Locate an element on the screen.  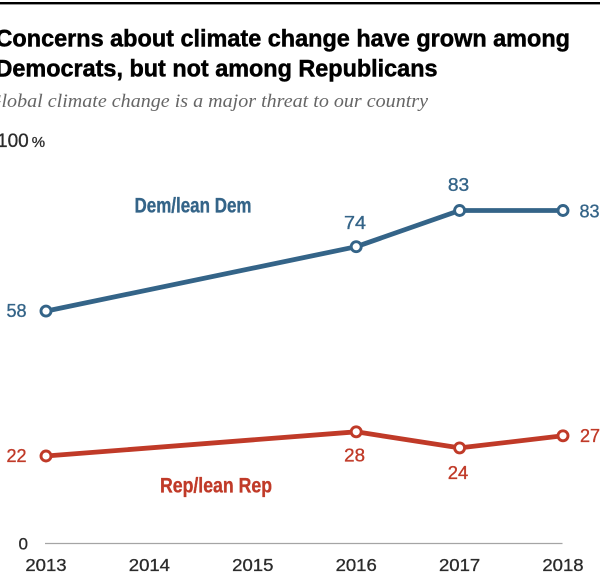
svg-text: 0 is located at coordinates (23, 544).